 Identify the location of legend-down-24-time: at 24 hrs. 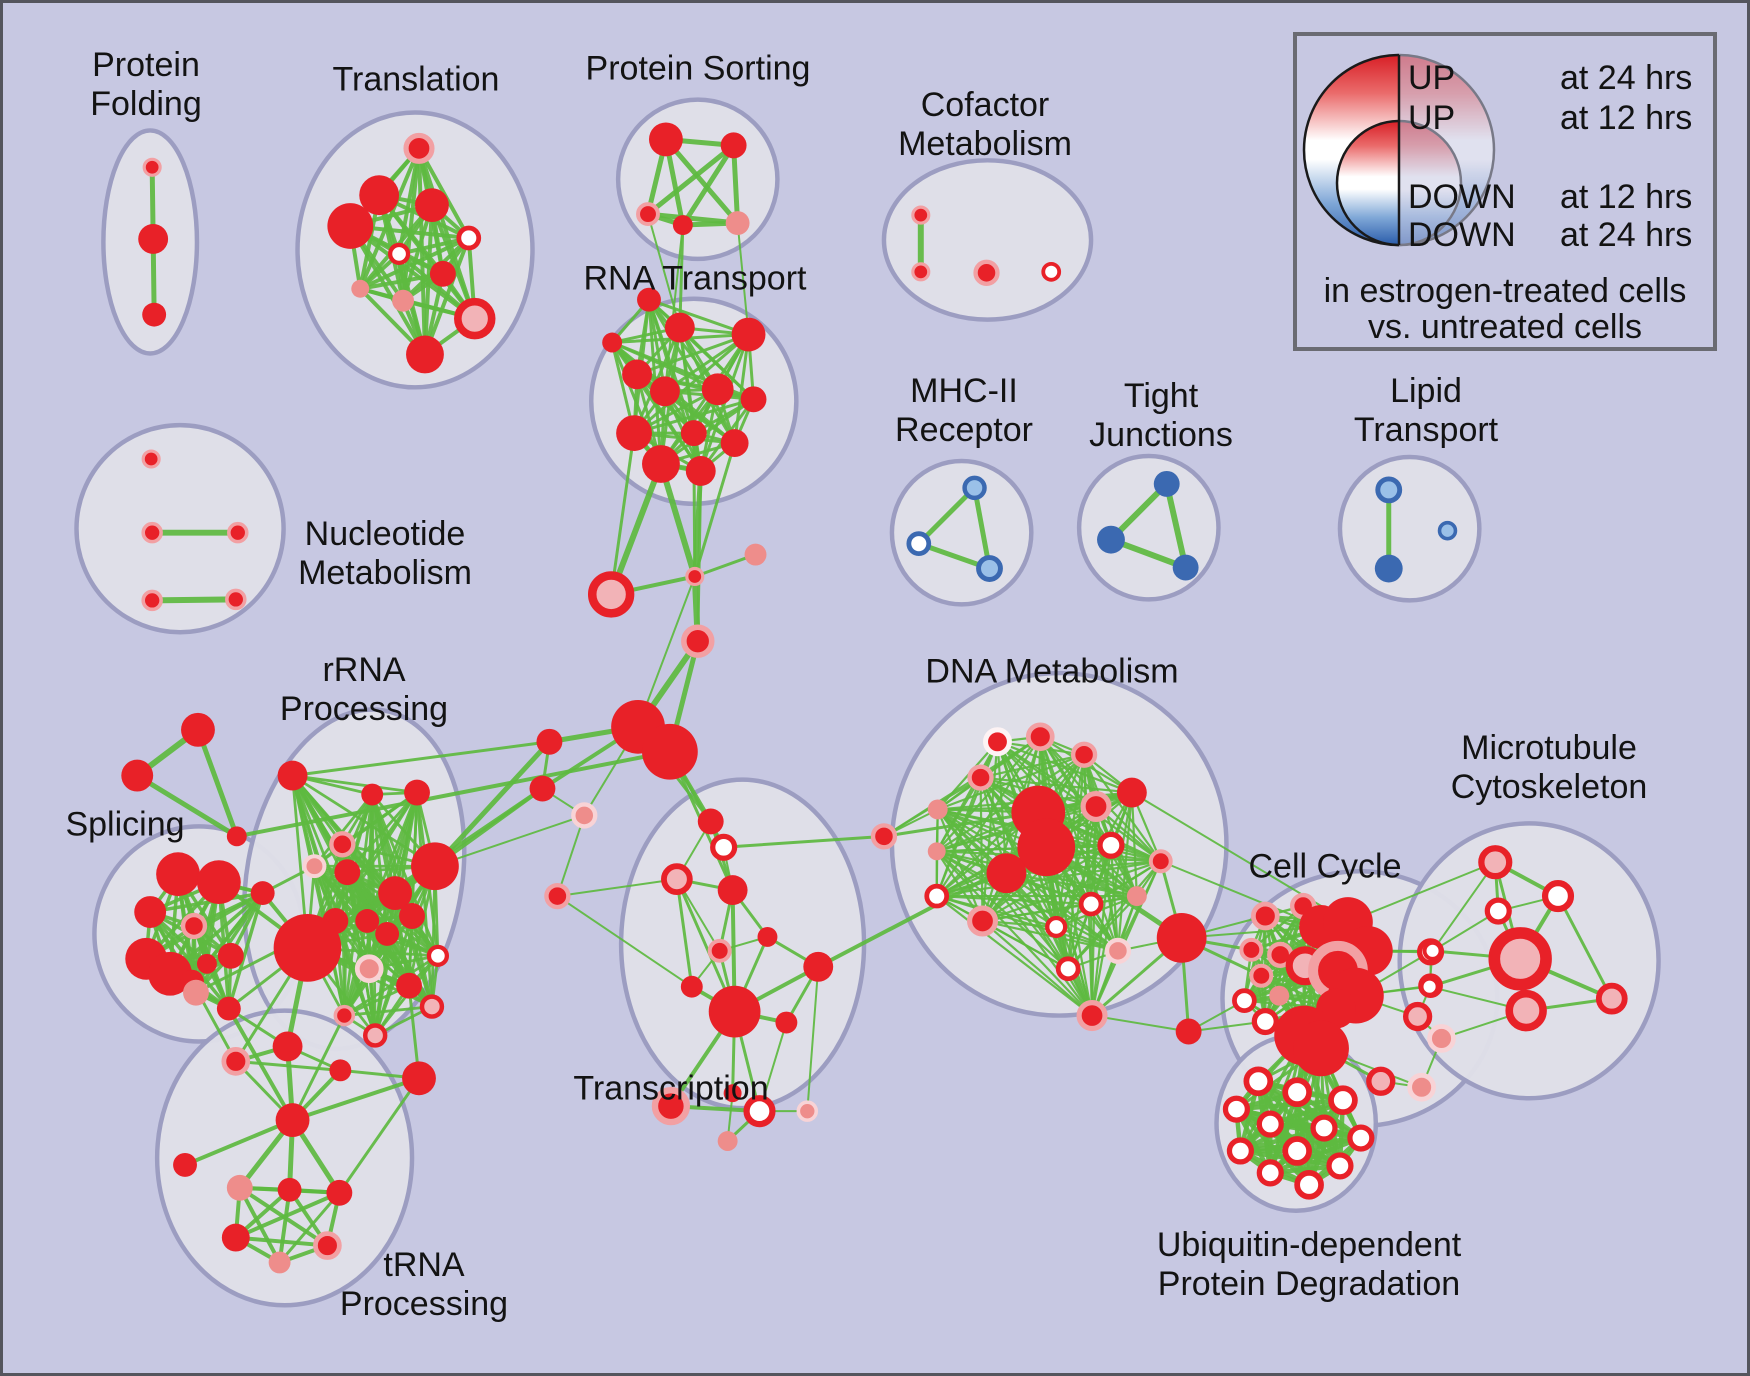
(1626, 235).